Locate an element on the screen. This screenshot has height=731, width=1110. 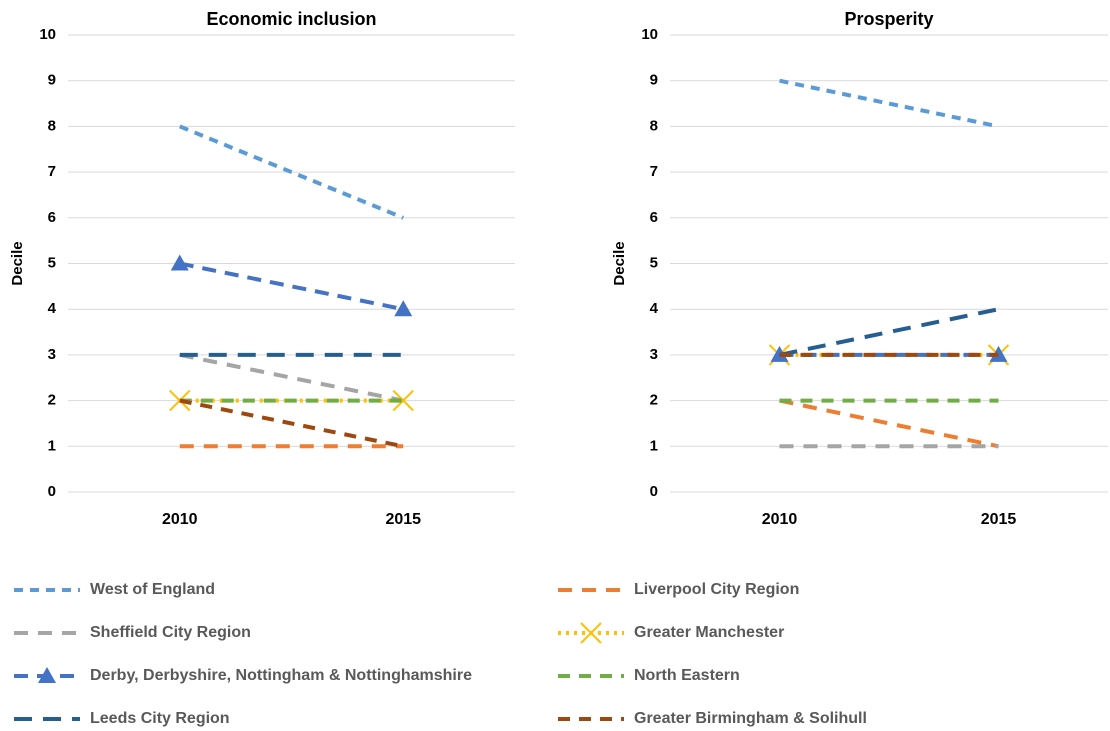
chart-title: Economic inclusion is located at coordinates (291, 19).